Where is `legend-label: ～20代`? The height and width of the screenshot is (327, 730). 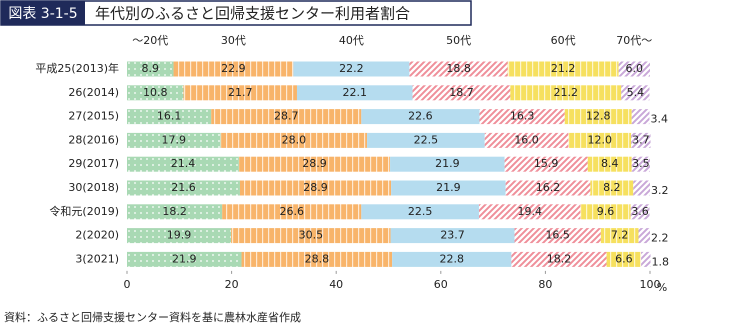 legend-label: ～20代 is located at coordinates (150, 40).